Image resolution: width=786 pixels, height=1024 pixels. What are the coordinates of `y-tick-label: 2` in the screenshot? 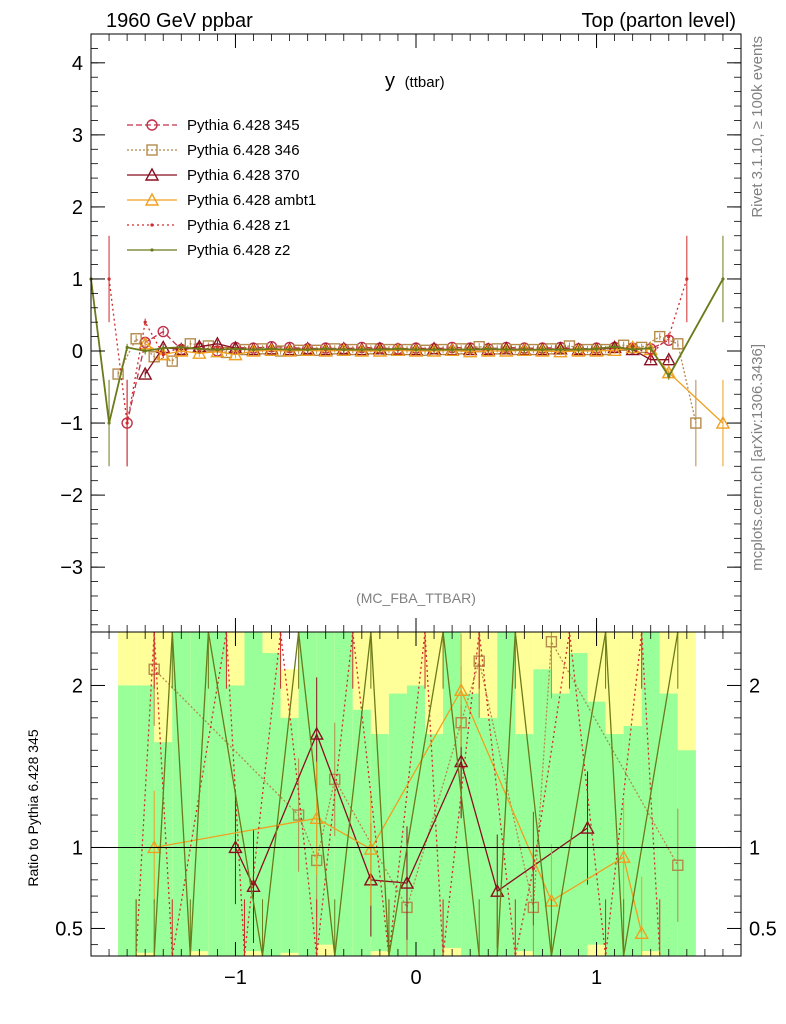 It's located at (77, 208).